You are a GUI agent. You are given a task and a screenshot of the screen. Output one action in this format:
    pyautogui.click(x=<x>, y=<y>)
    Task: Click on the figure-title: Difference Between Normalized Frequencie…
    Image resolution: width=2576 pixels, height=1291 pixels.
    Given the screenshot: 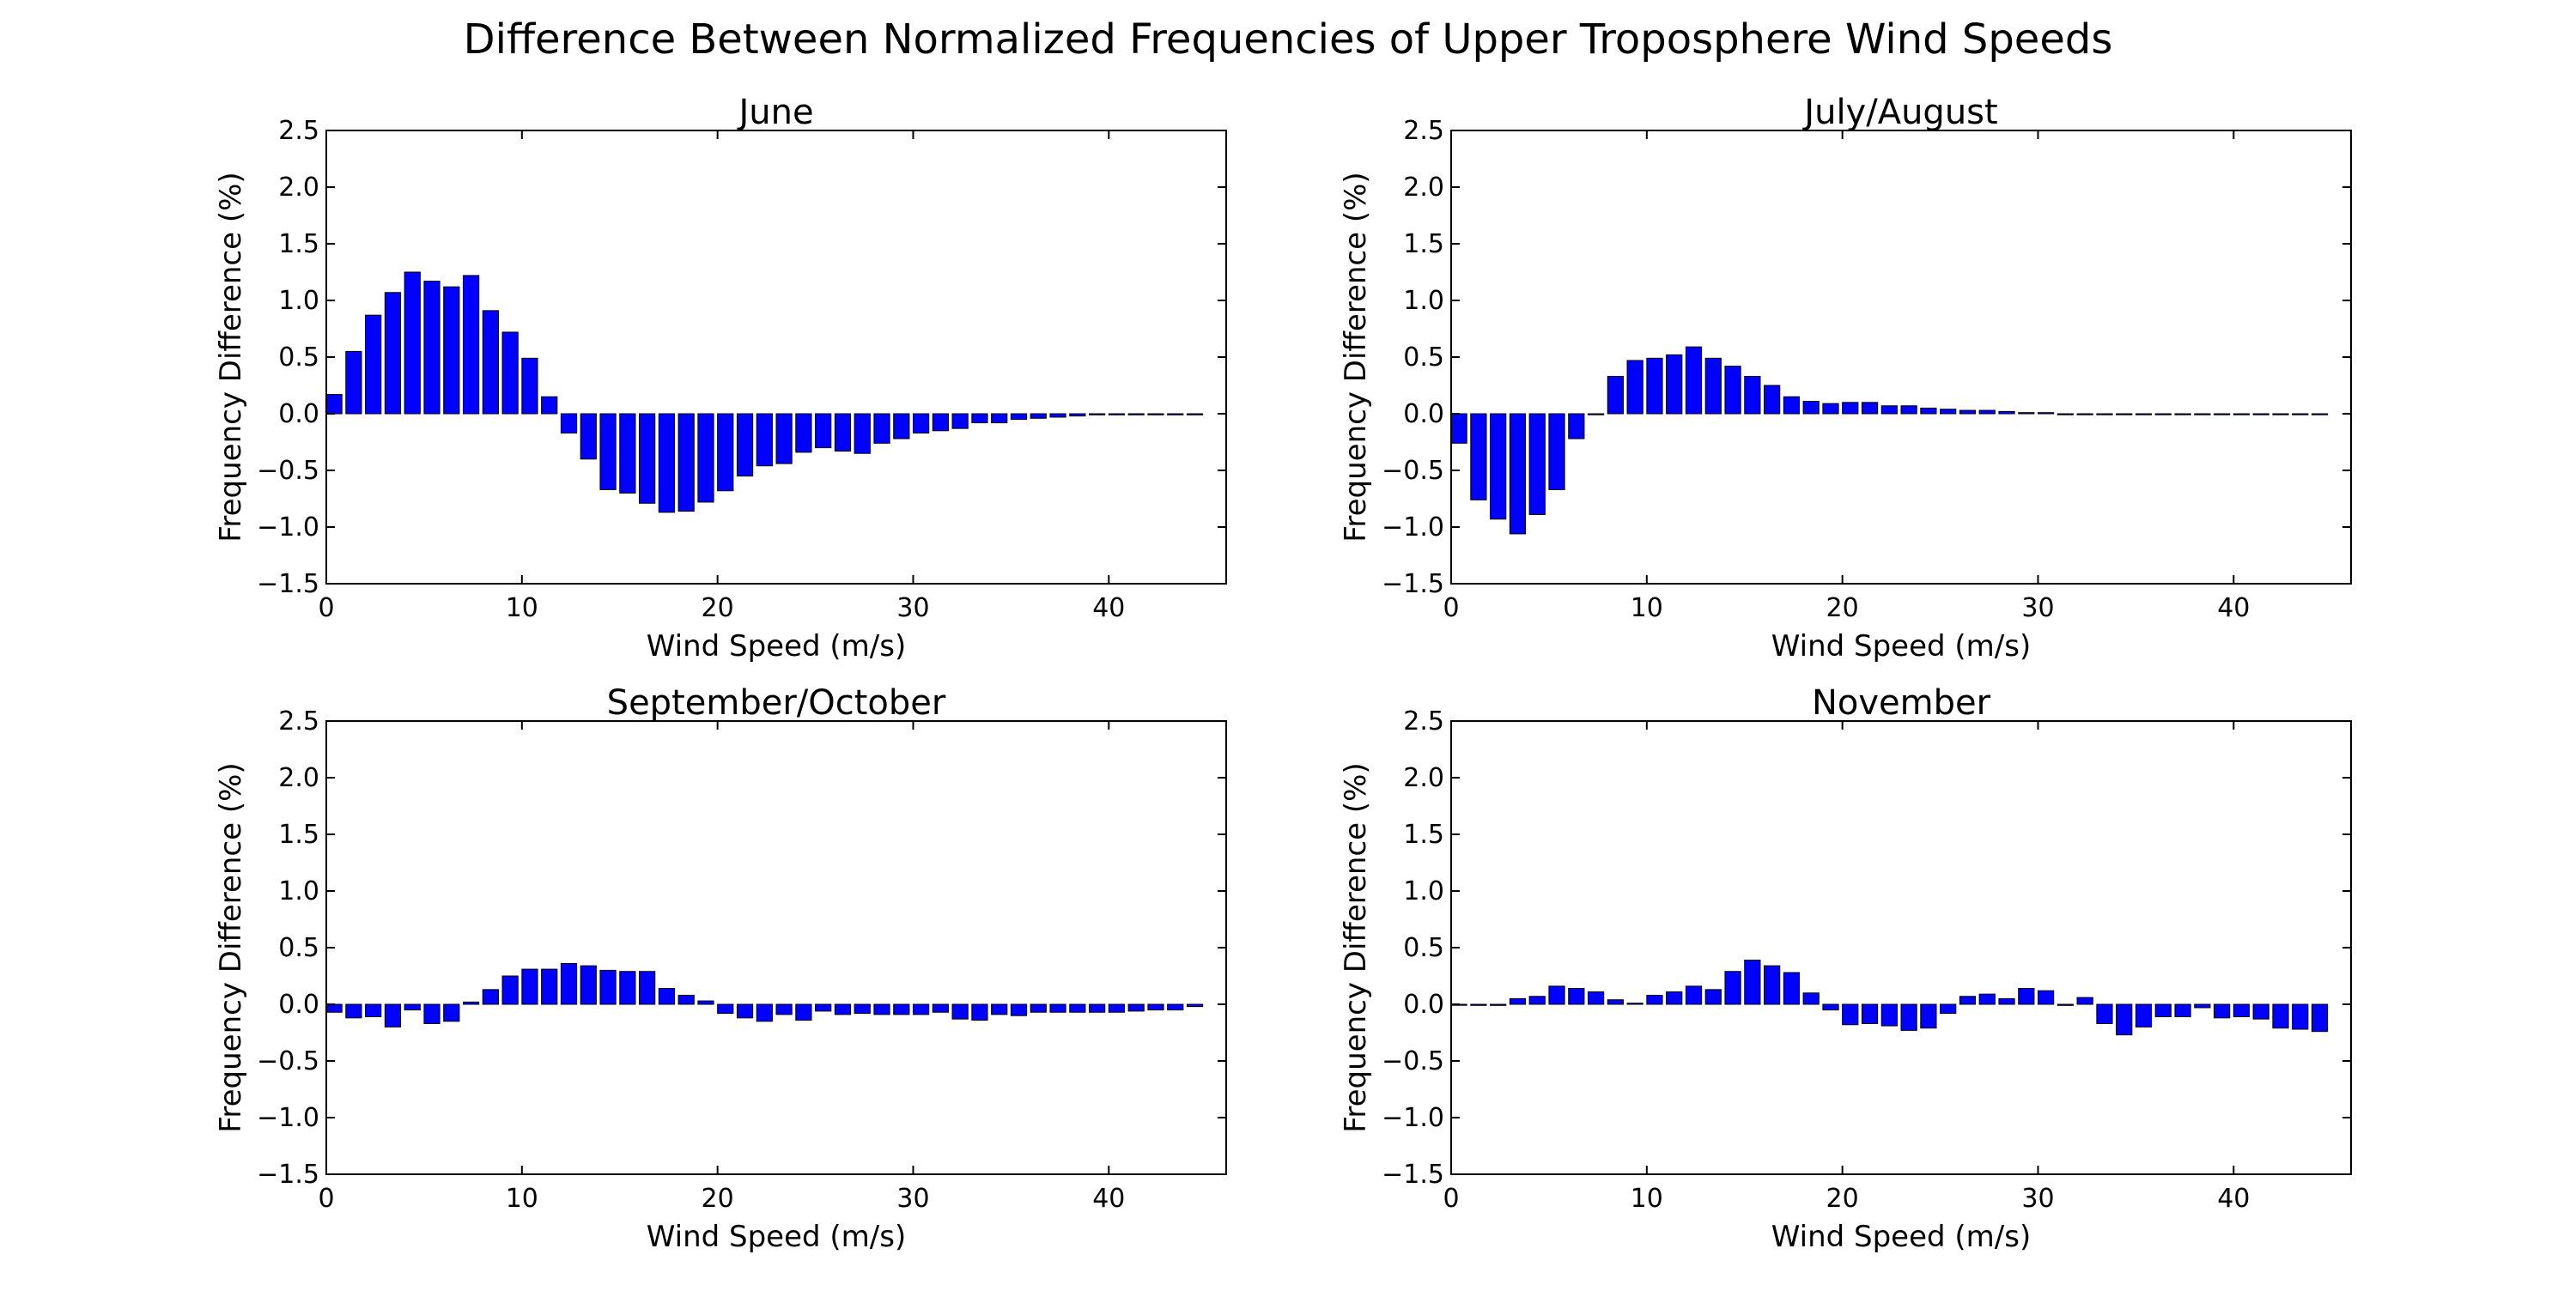 What is the action you would take?
    pyautogui.click(x=1288, y=40)
    